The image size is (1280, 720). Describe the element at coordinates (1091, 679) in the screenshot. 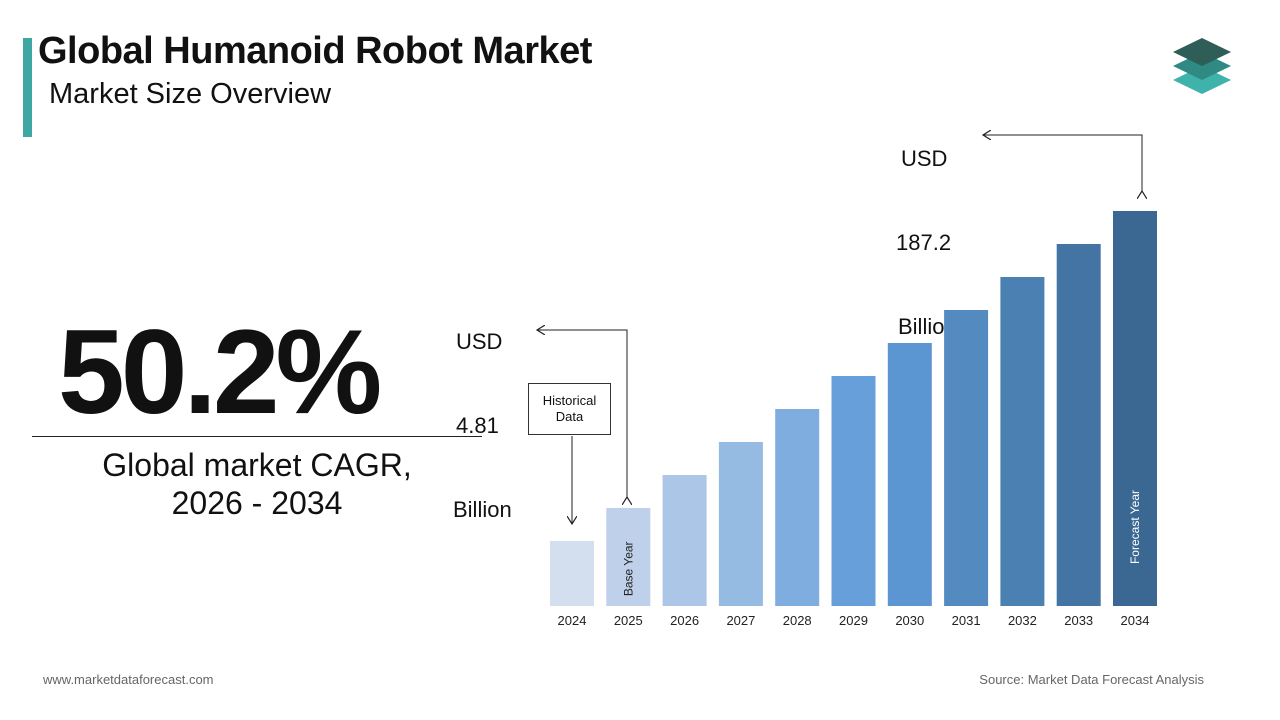

I see `footer-source: Source: Market Data Forecast Analysis` at that location.